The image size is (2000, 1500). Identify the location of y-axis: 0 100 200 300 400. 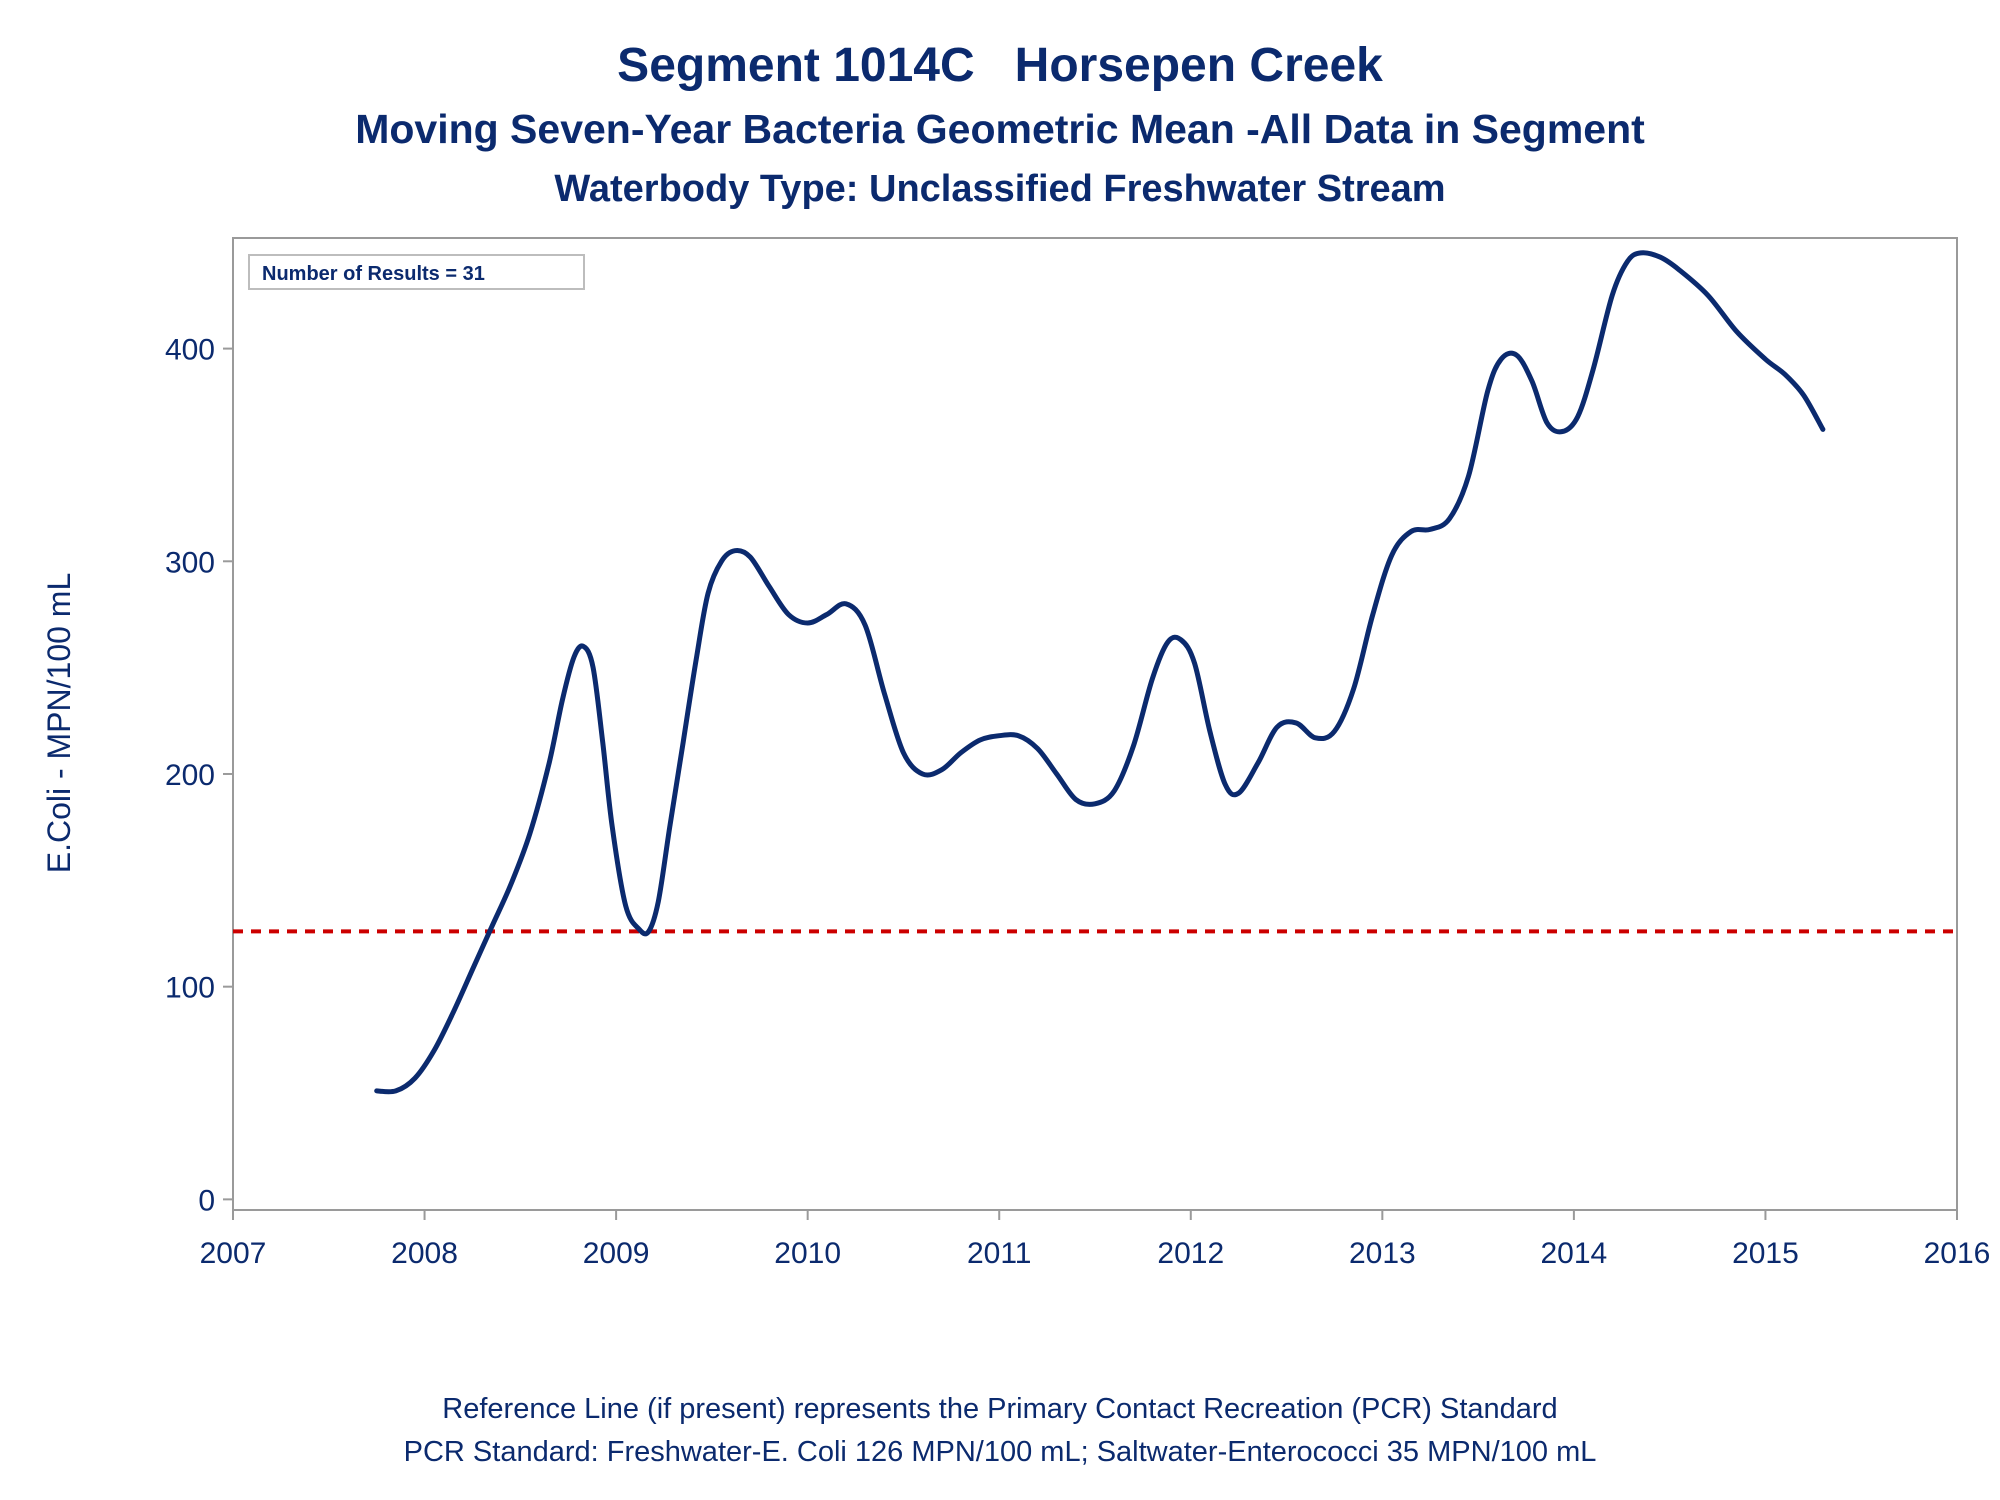
(199, 775).